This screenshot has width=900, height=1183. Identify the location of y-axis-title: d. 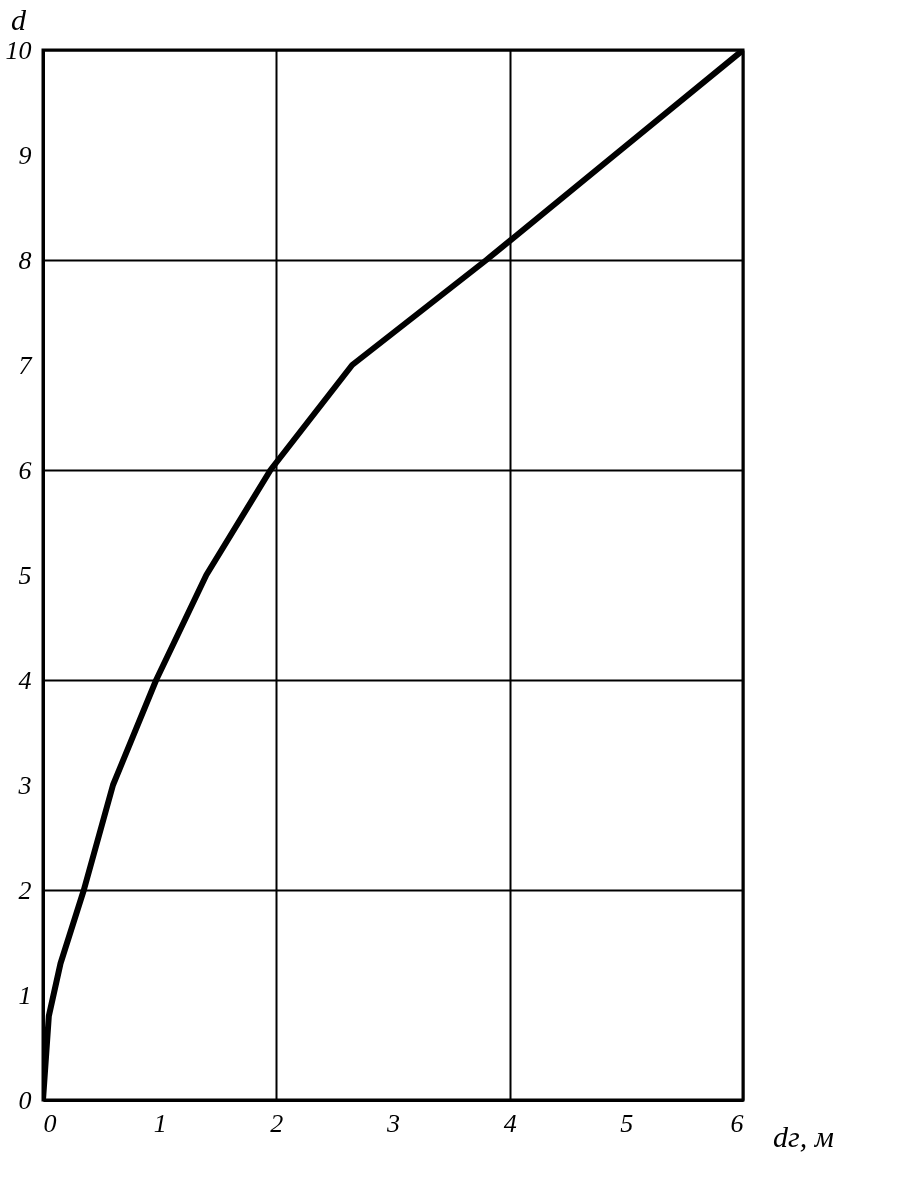
(19, 19).